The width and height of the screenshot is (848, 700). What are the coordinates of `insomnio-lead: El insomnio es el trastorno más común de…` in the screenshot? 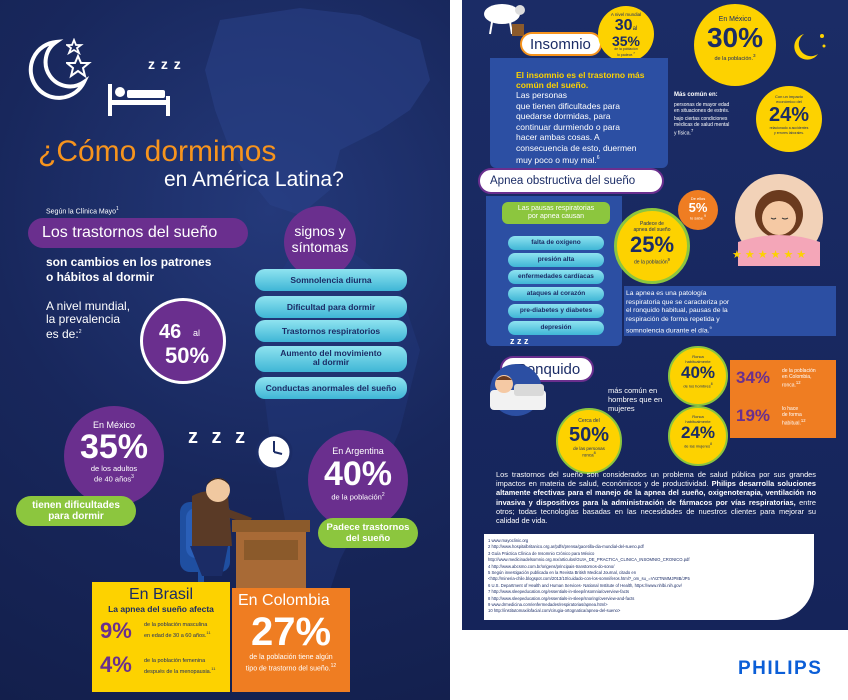 It's located at (580, 80).